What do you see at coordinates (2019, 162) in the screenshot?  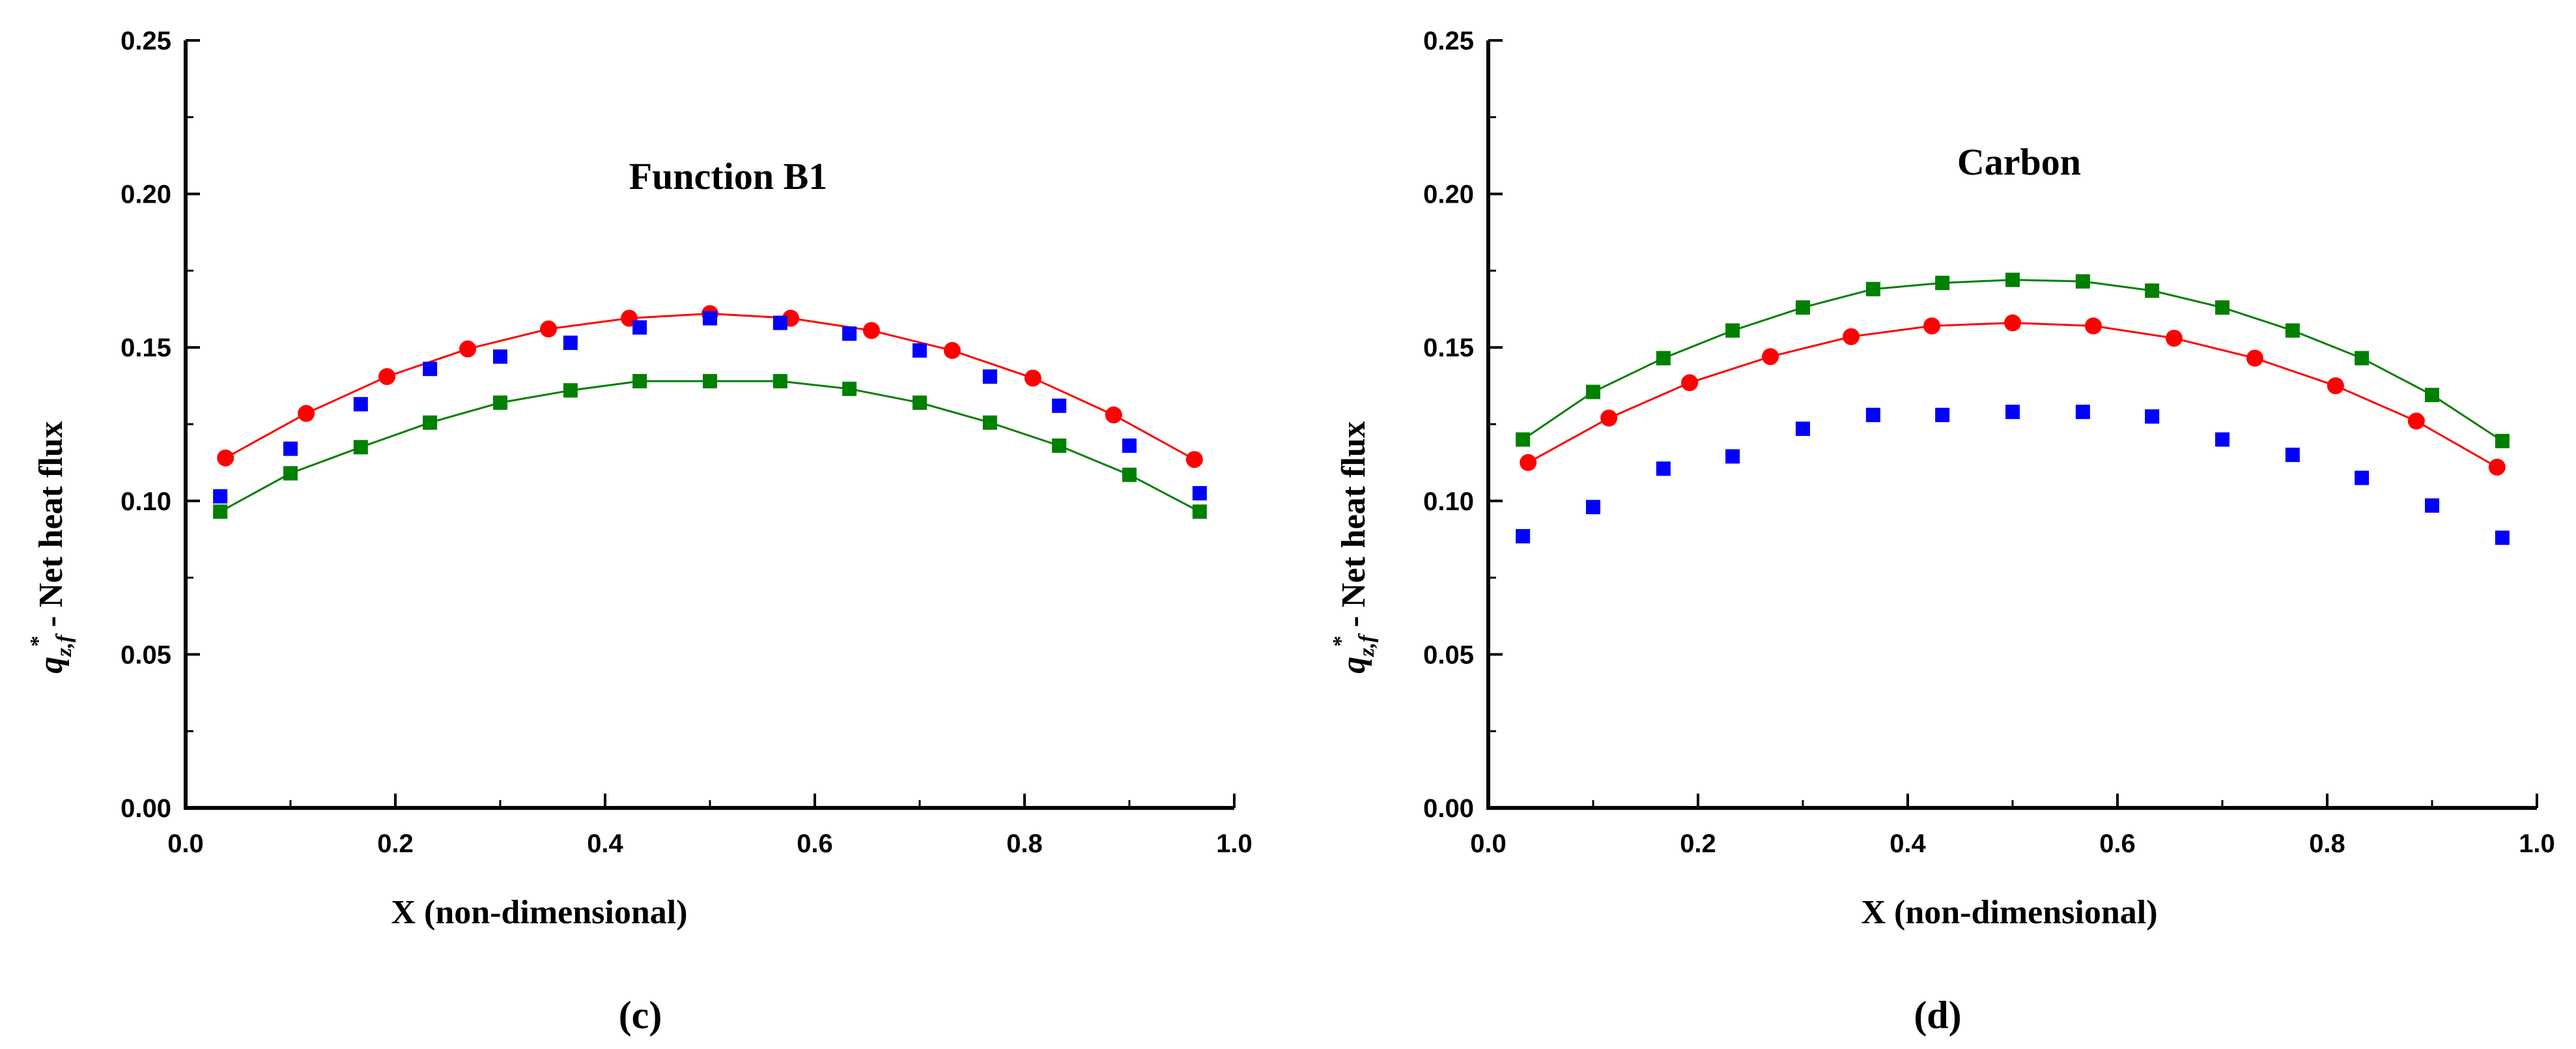 I see `chart-title: Carbon` at bounding box center [2019, 162].